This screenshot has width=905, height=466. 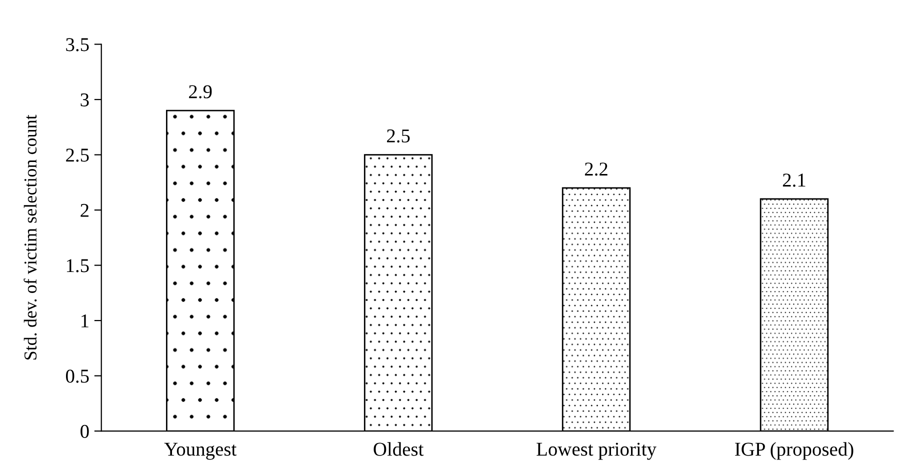 What do you see at coordinates (77, 155) in the screenshot?
I see `y-tick-label: 2.5` at bounding box center [77, 155].